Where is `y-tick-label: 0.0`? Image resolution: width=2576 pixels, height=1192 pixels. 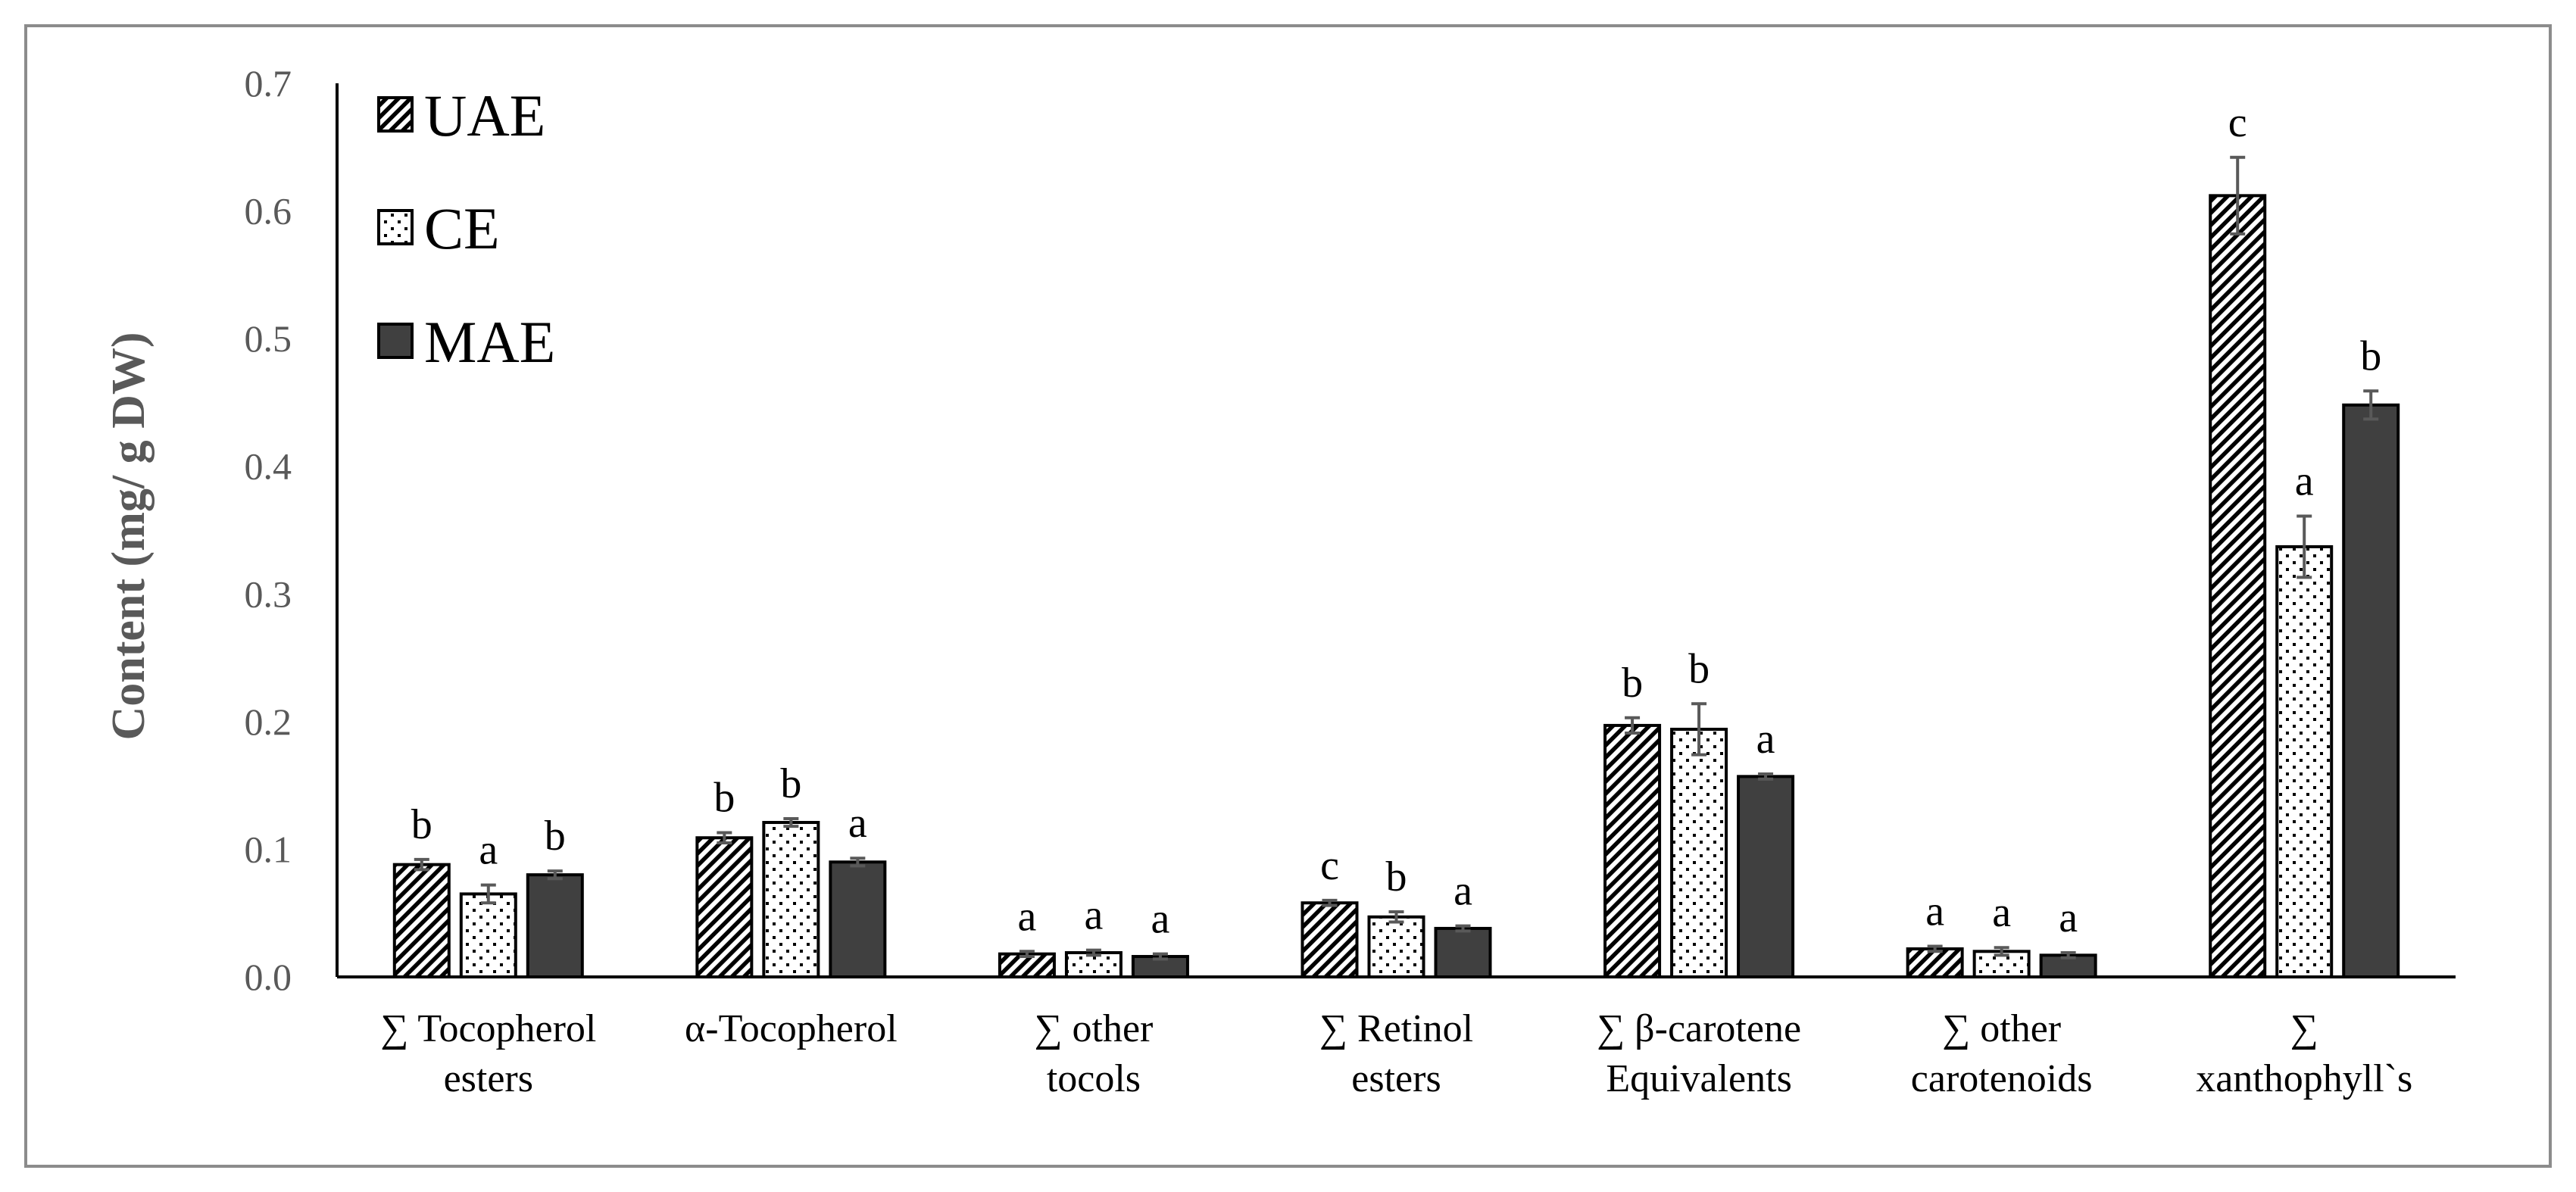
y-tick-label: 0.0 is located at coordinates (269, 977).